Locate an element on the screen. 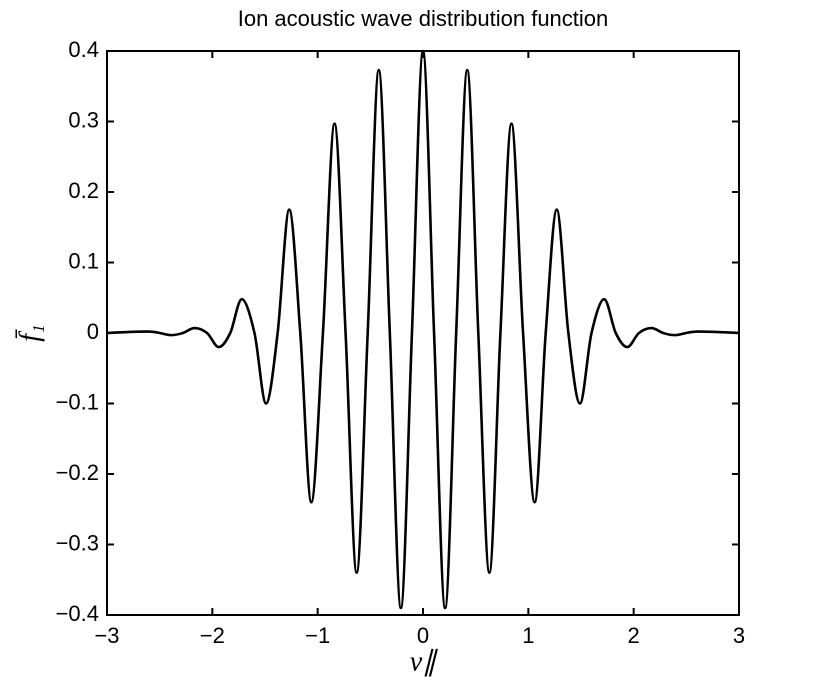 This screenshot has height=692, width=817. x-tick-label: 0 is located at coordinates (423, 635).